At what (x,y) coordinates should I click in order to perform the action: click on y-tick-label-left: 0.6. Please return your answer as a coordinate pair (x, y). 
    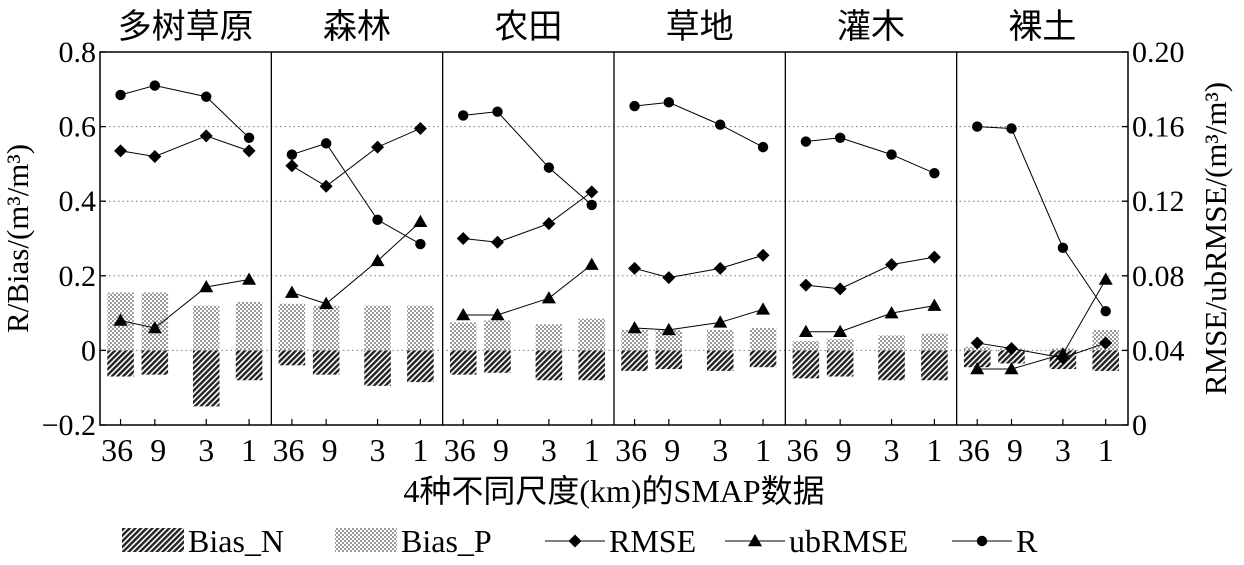
    Looking at the image, I should click on (78, 127).